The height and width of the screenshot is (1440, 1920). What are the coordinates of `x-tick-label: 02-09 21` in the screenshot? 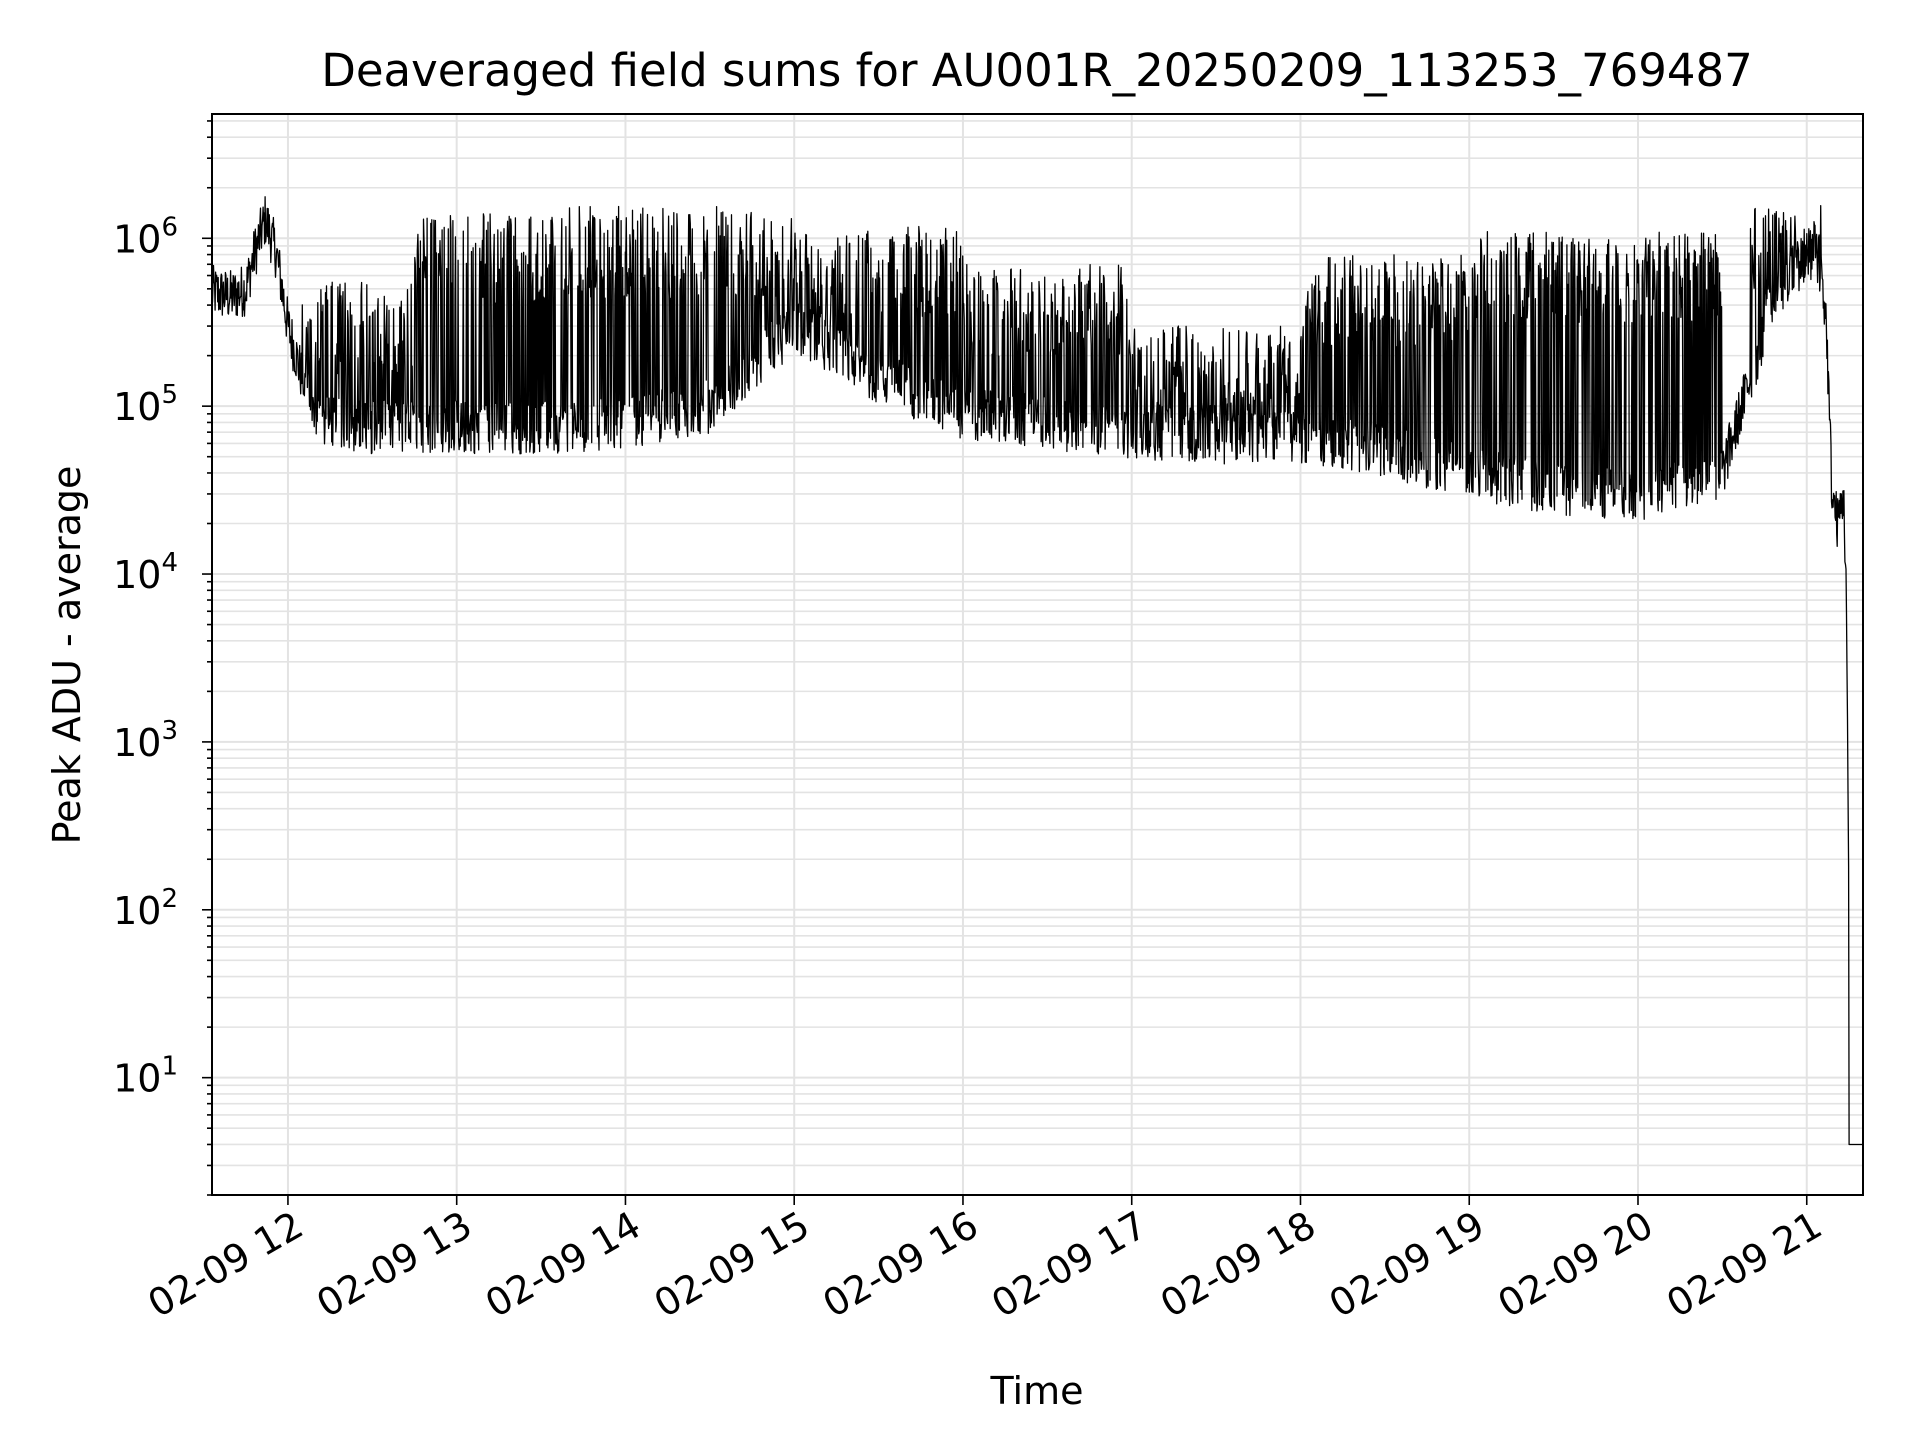 It's located at (1744, 1265).